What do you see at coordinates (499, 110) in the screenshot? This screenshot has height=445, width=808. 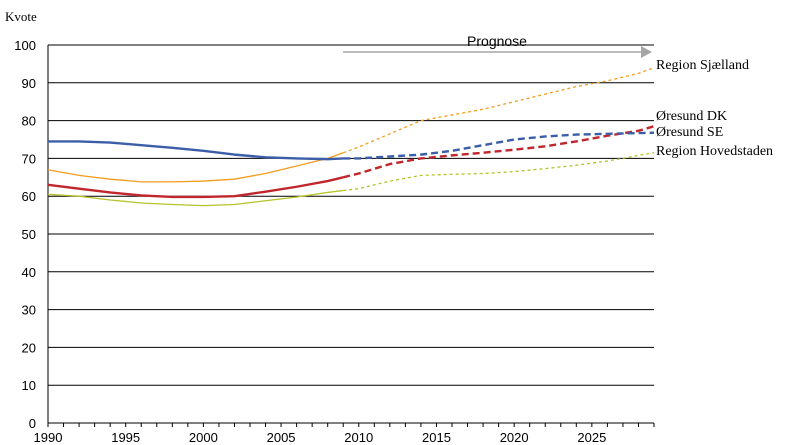 I see `series-line-0-forecast` at bounding box center [499, 110].